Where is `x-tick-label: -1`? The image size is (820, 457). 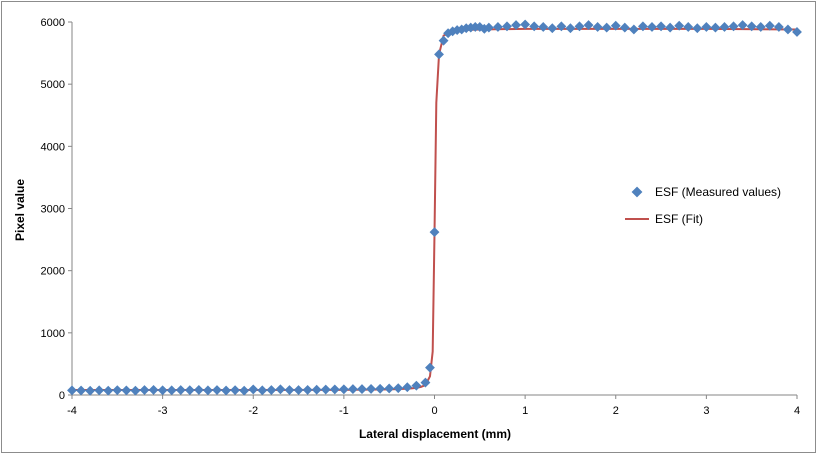
x-tick-label: -1 is located at coordinates (344, 411).